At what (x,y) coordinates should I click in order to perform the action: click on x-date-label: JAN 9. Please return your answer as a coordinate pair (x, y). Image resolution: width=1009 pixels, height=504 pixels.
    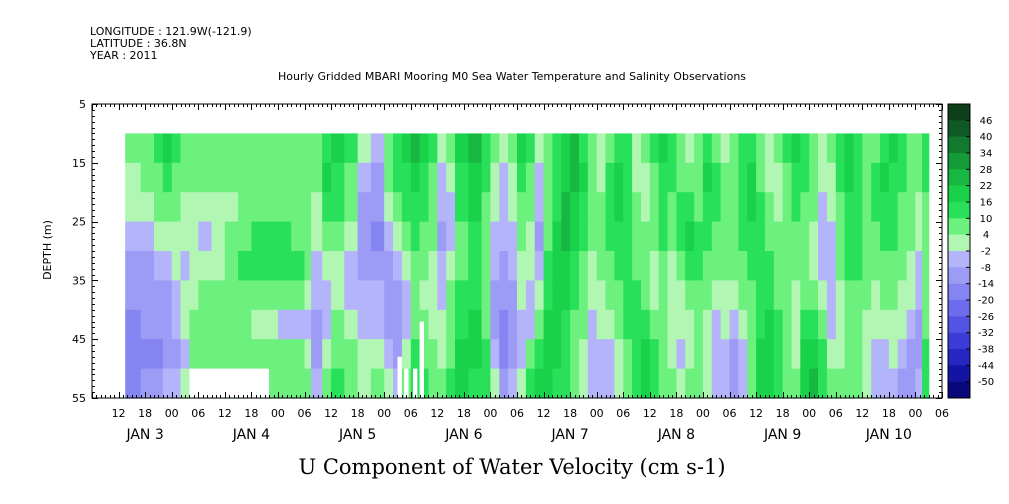
    Looking at the image, I should click on (782, 435).